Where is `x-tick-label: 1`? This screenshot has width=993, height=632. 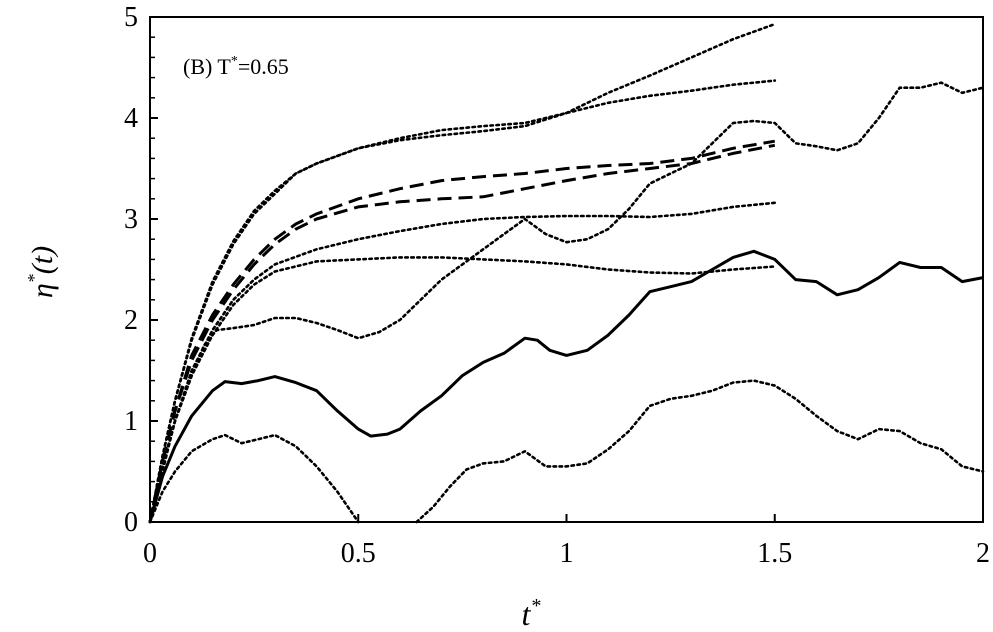
x-tick-label: 1 is located at coordinates (567, 553).